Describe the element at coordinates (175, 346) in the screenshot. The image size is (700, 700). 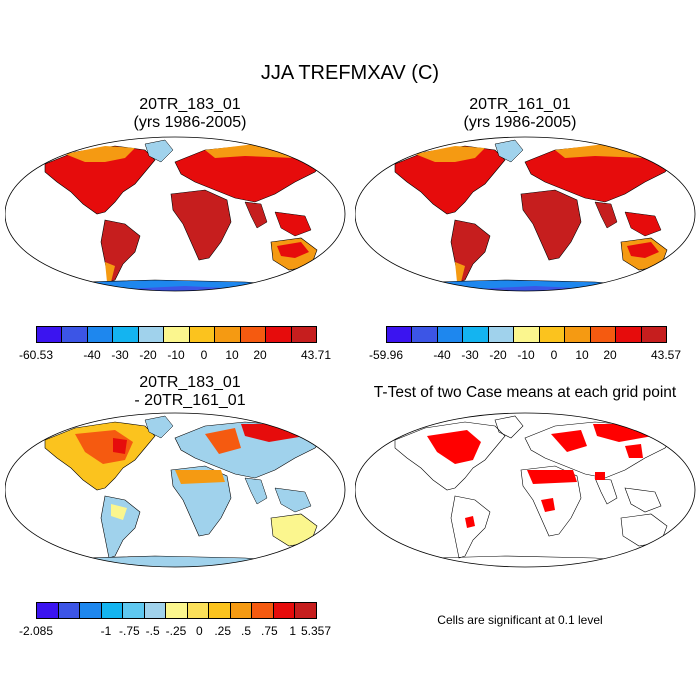
I see `colorbar-panel-1: -60.53 -40 -30 -20 -10 0 10 20 43.71` at that location.